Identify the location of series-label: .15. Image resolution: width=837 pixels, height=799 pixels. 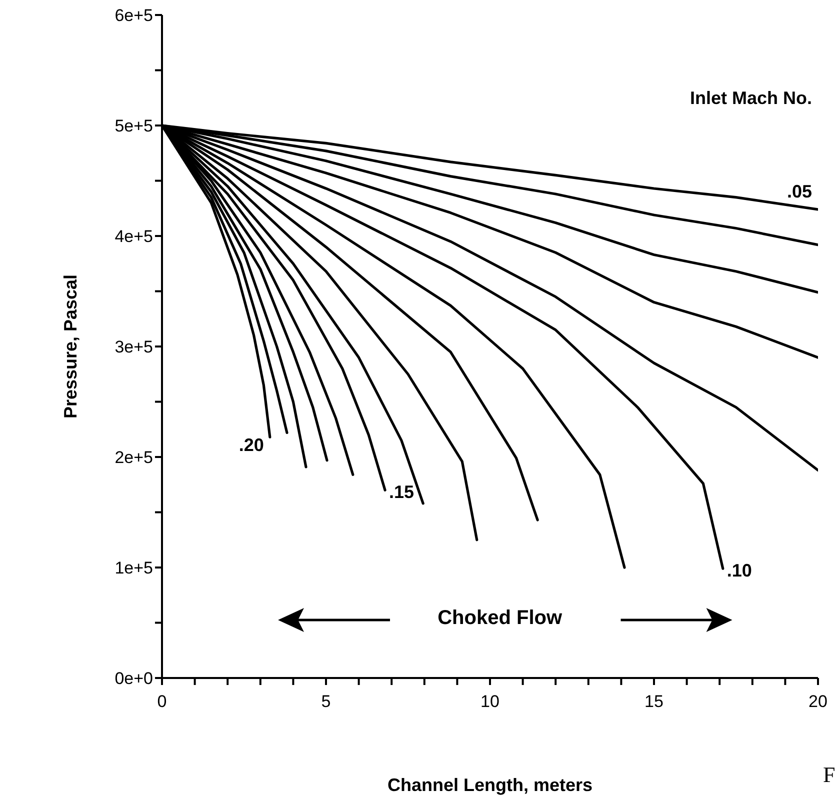
(401, 492).